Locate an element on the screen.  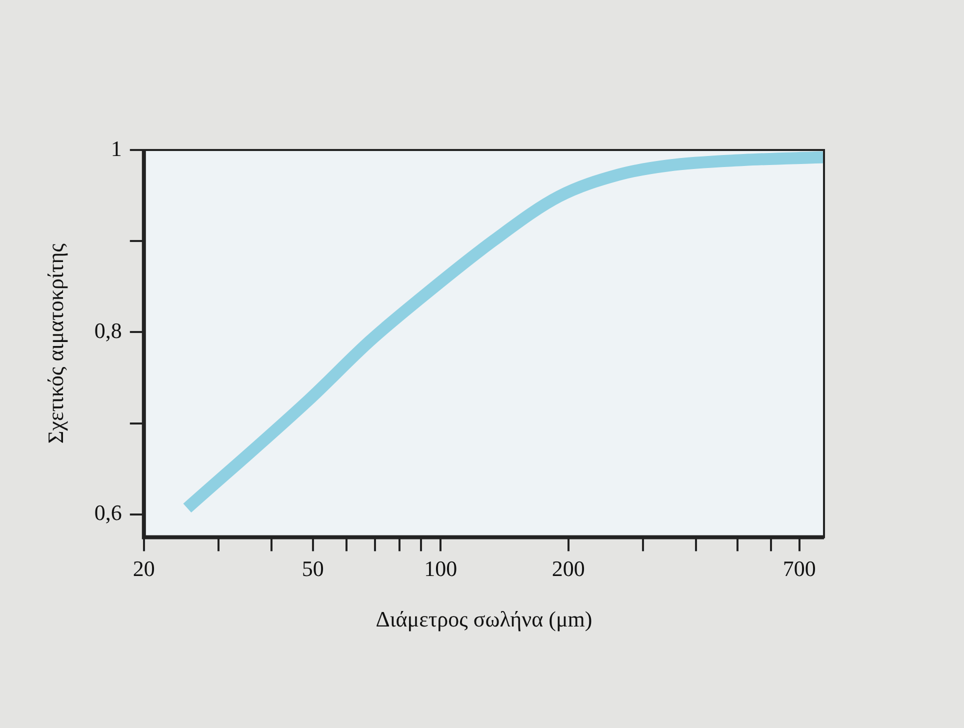
y-tick-label: 0,6 is located at coordinates (108, 513).